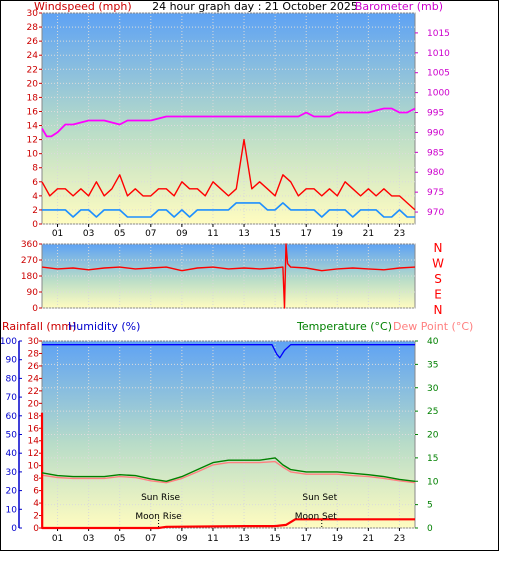 Image resolution: width=529 pixels, height=563 pixels. Describe the element at coordinates (33, 293) in the screenshot. I see `direction-tick-label: 90` at that location.